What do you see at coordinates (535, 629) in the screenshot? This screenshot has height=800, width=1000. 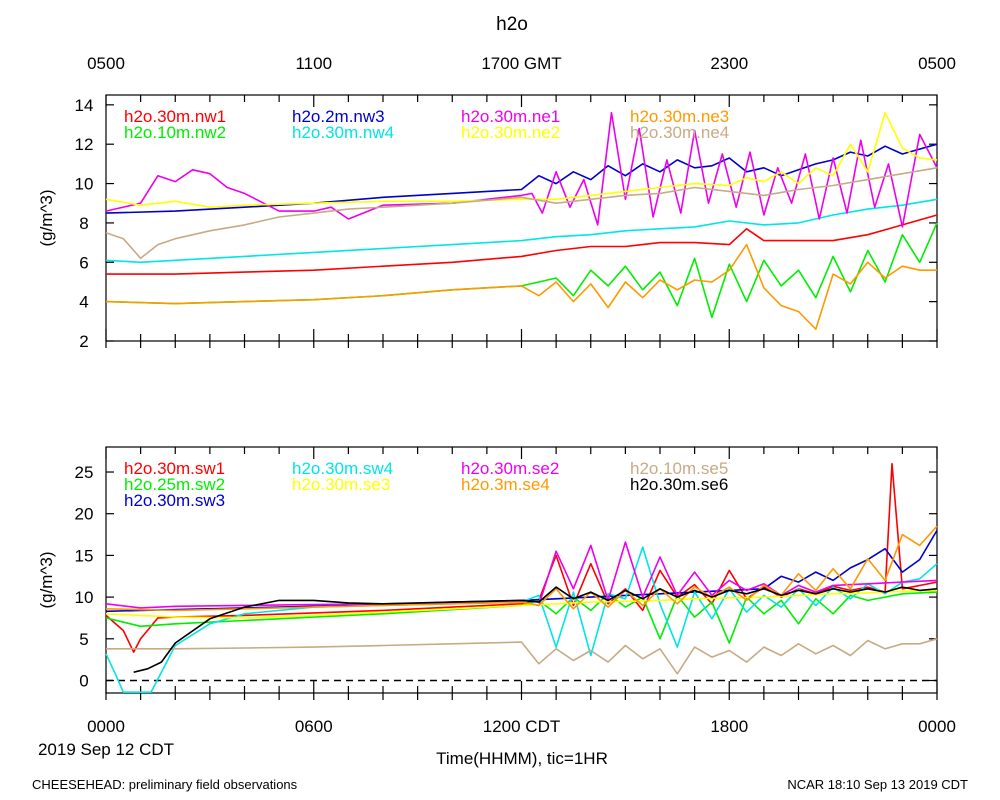 I see `series-line-h2o-30m-se6` at bounding box center [535, 629].